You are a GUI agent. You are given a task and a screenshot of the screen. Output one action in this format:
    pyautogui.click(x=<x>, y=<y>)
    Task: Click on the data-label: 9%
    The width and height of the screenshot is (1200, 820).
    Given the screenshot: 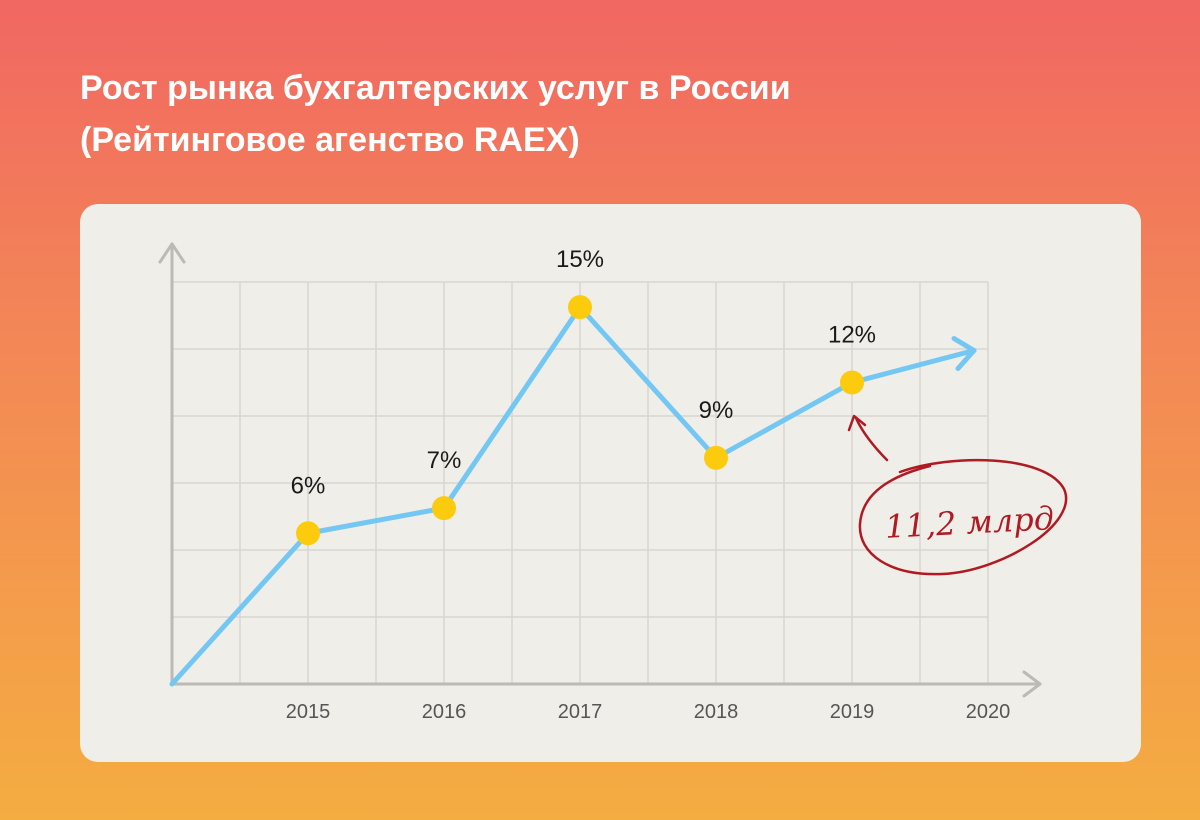 What is the action you would take?
    pyautogui.click(x=716, y=410)
    